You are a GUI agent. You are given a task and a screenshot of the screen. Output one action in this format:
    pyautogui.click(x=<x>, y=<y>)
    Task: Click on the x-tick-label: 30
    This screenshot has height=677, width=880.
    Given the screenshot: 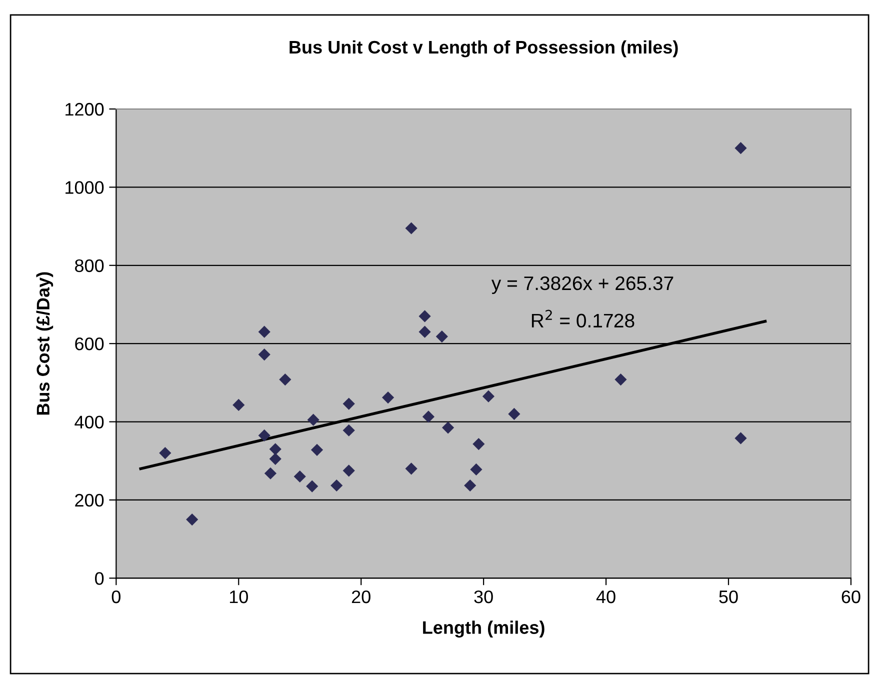 What is the action you would take?
    pyautogui.click(x=483, y=597)
    